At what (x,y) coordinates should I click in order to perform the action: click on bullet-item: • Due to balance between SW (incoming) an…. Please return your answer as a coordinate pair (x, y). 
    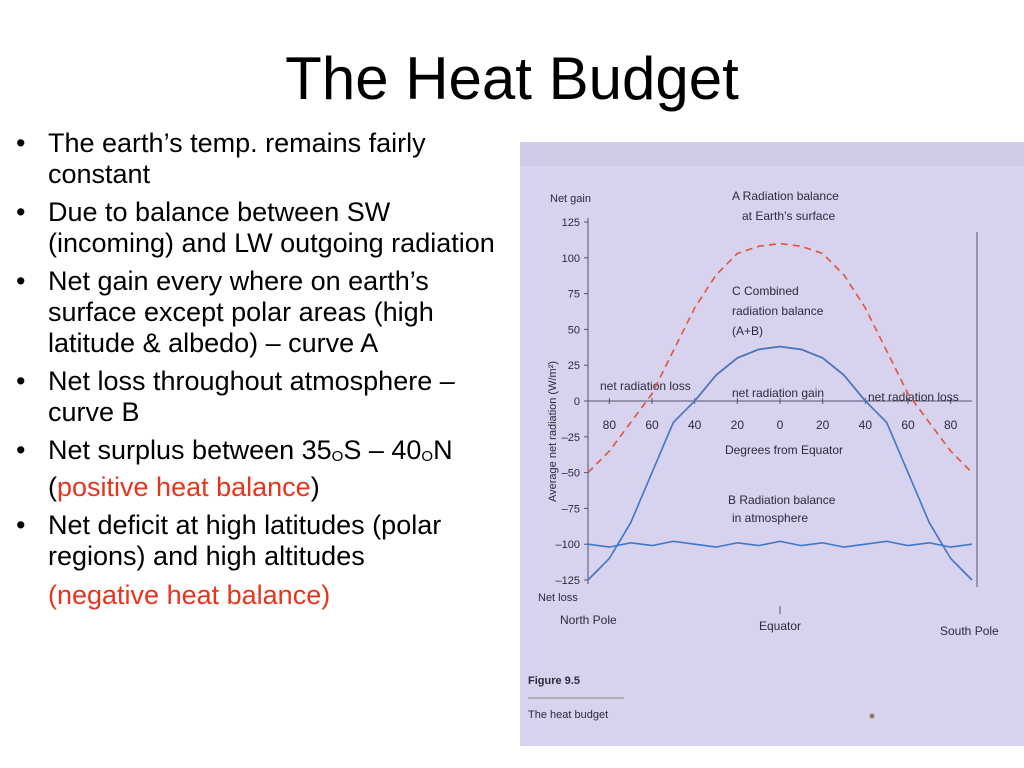
    Looking at the image, I should click on (259, 228).